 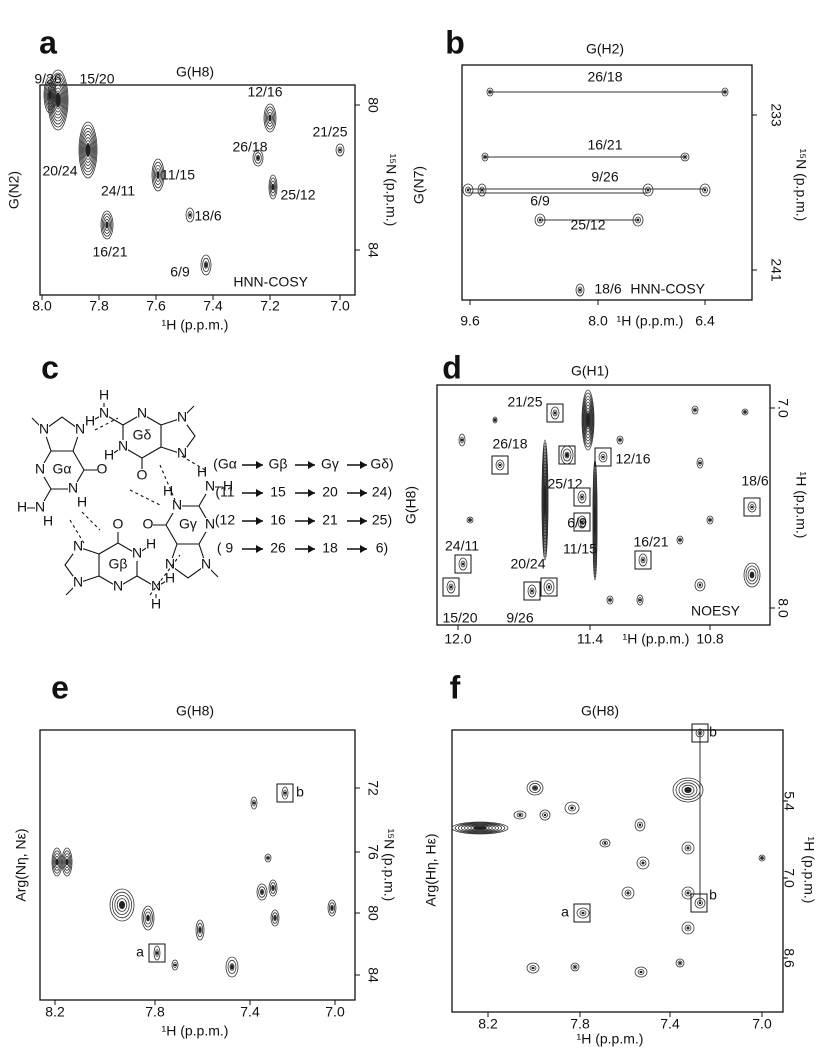 What do you see at coordinates (470, 321) in the screenshot?
I see `x-tick-label: 9.6` at bounding box center [470, 321].